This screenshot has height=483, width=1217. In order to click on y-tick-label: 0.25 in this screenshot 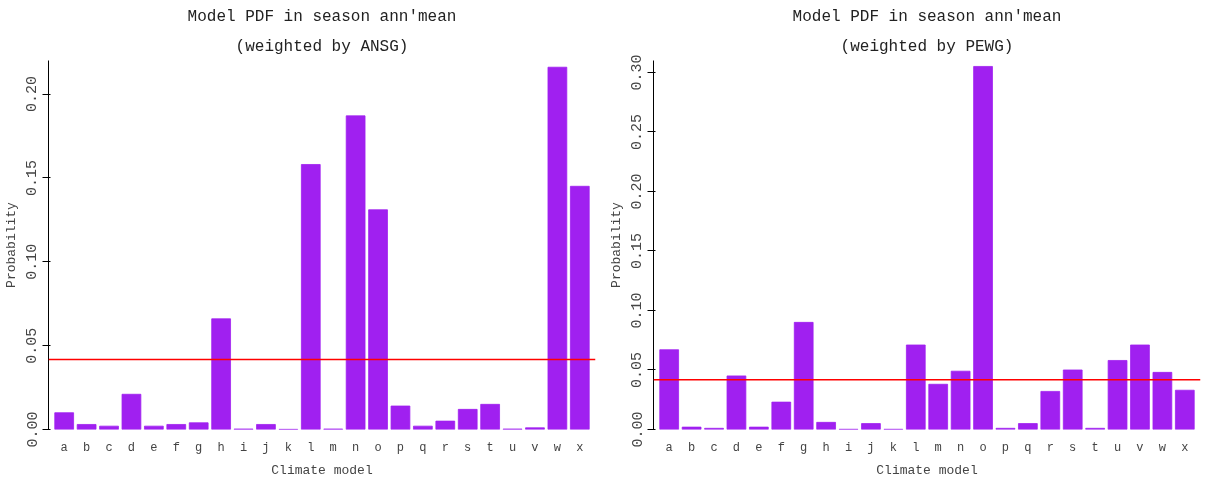, I will do `click(638, 131)`.